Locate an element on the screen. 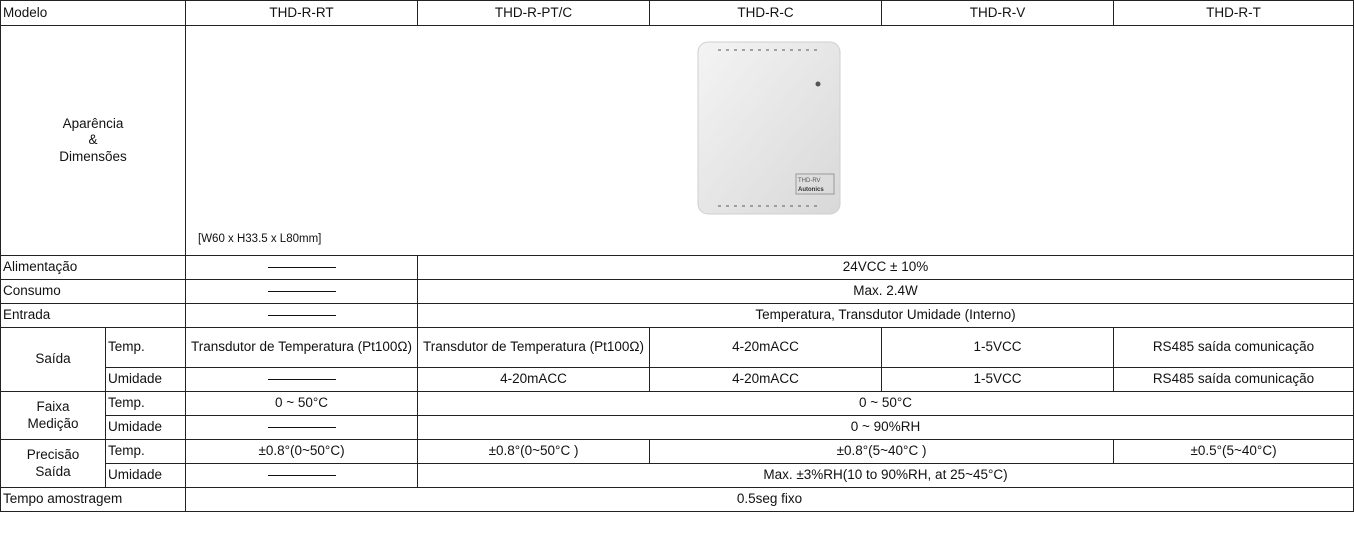 Image resolution: width=1354 pixels, height=535 pixels. vents is located at coordinates (767, 128).